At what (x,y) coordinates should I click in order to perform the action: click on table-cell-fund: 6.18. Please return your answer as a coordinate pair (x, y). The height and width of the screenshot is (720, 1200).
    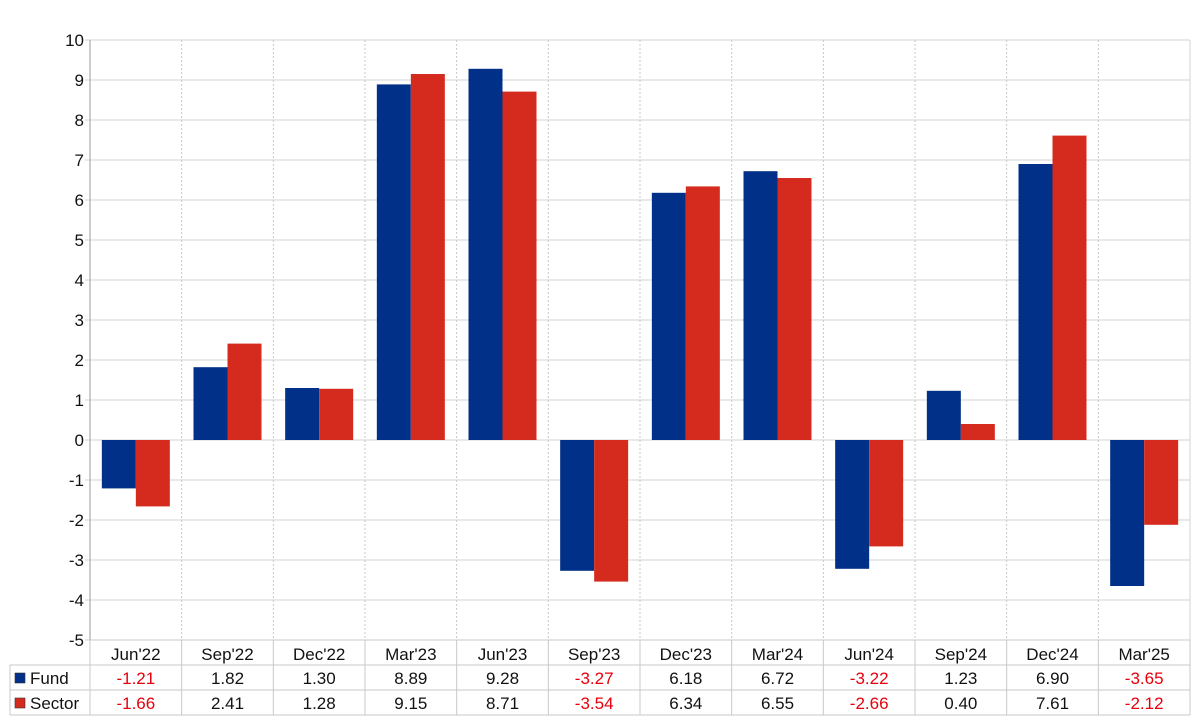
    Looking at the image, I should click on (685, 678).